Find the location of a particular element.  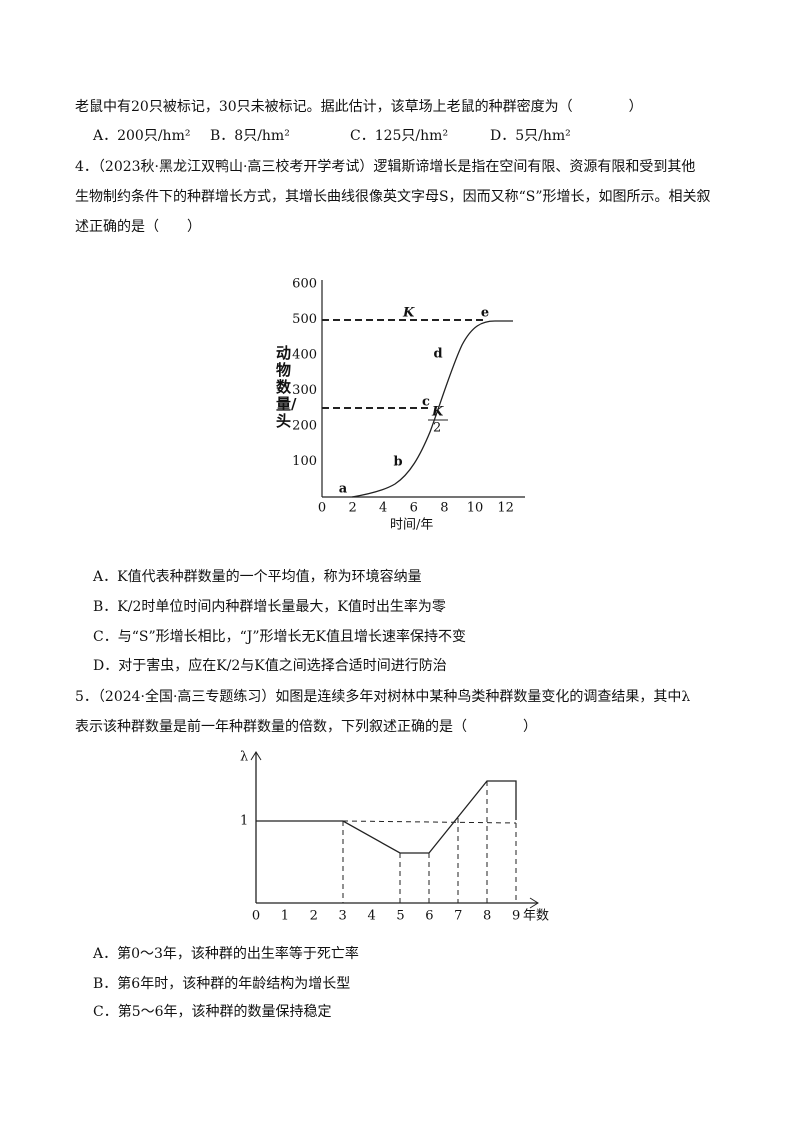

x-tick-label: 5 is located at coordinates (400, 916).